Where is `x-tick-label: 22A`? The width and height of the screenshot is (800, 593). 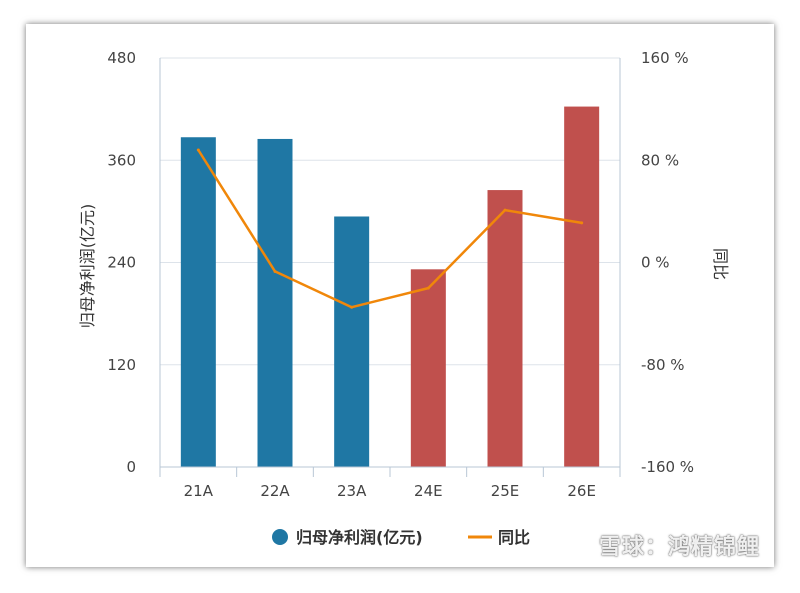 x-tick-label: 22A is located at coordinates (275, 491).